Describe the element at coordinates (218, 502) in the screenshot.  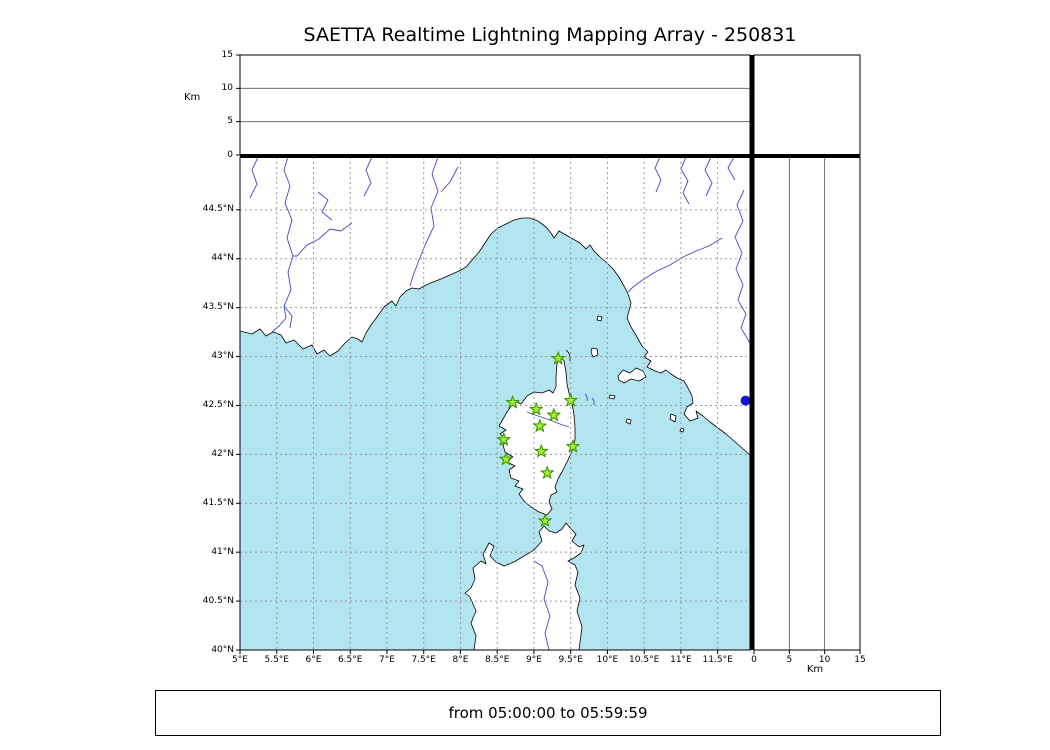
I see `lat-tick-label: 41.5°N` at that location.